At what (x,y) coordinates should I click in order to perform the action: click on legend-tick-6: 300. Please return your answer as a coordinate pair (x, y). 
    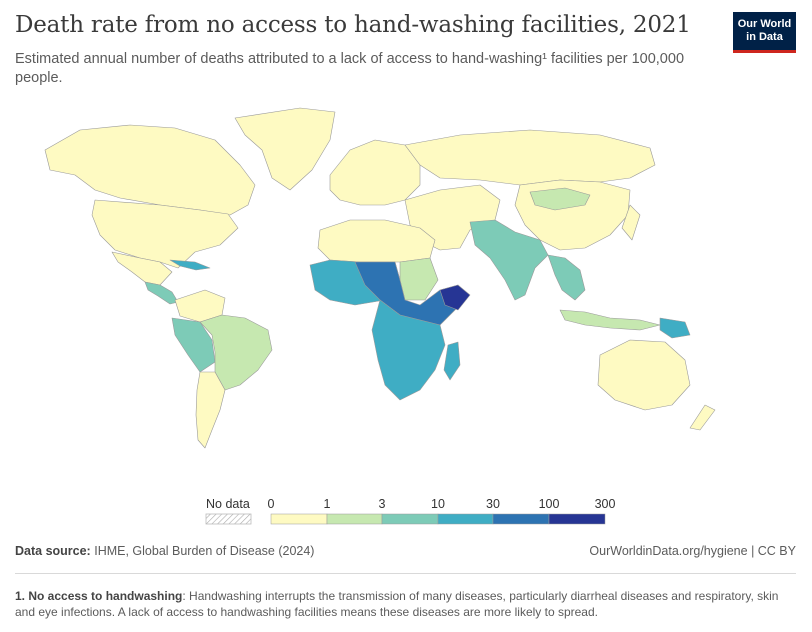
    Looking at the image, I should click on (605, 504).